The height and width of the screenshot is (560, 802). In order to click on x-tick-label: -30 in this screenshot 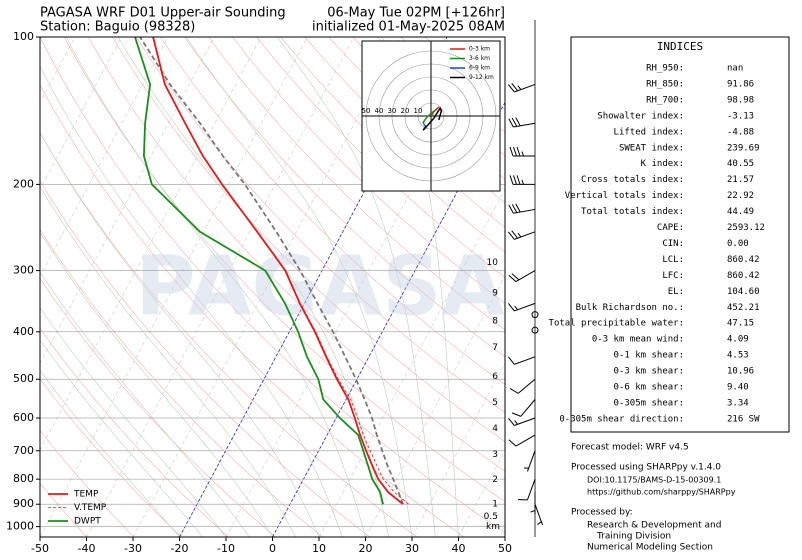, I will do `click(133, 548)`.